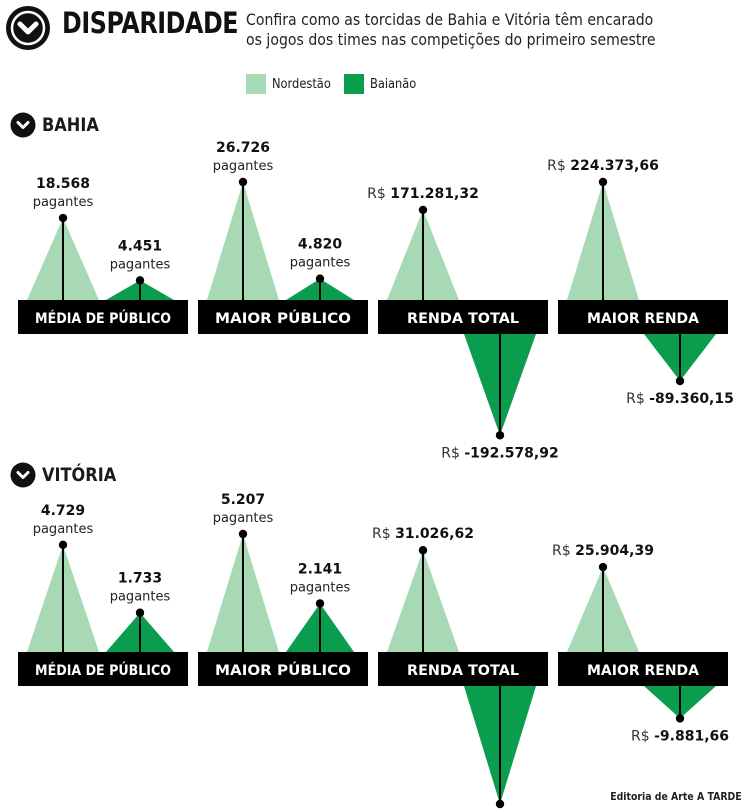 The height and width of the screenshot is (809, 750). I want to click on dot-bahia-media-de-publico-nordestao, so click(63, 218).